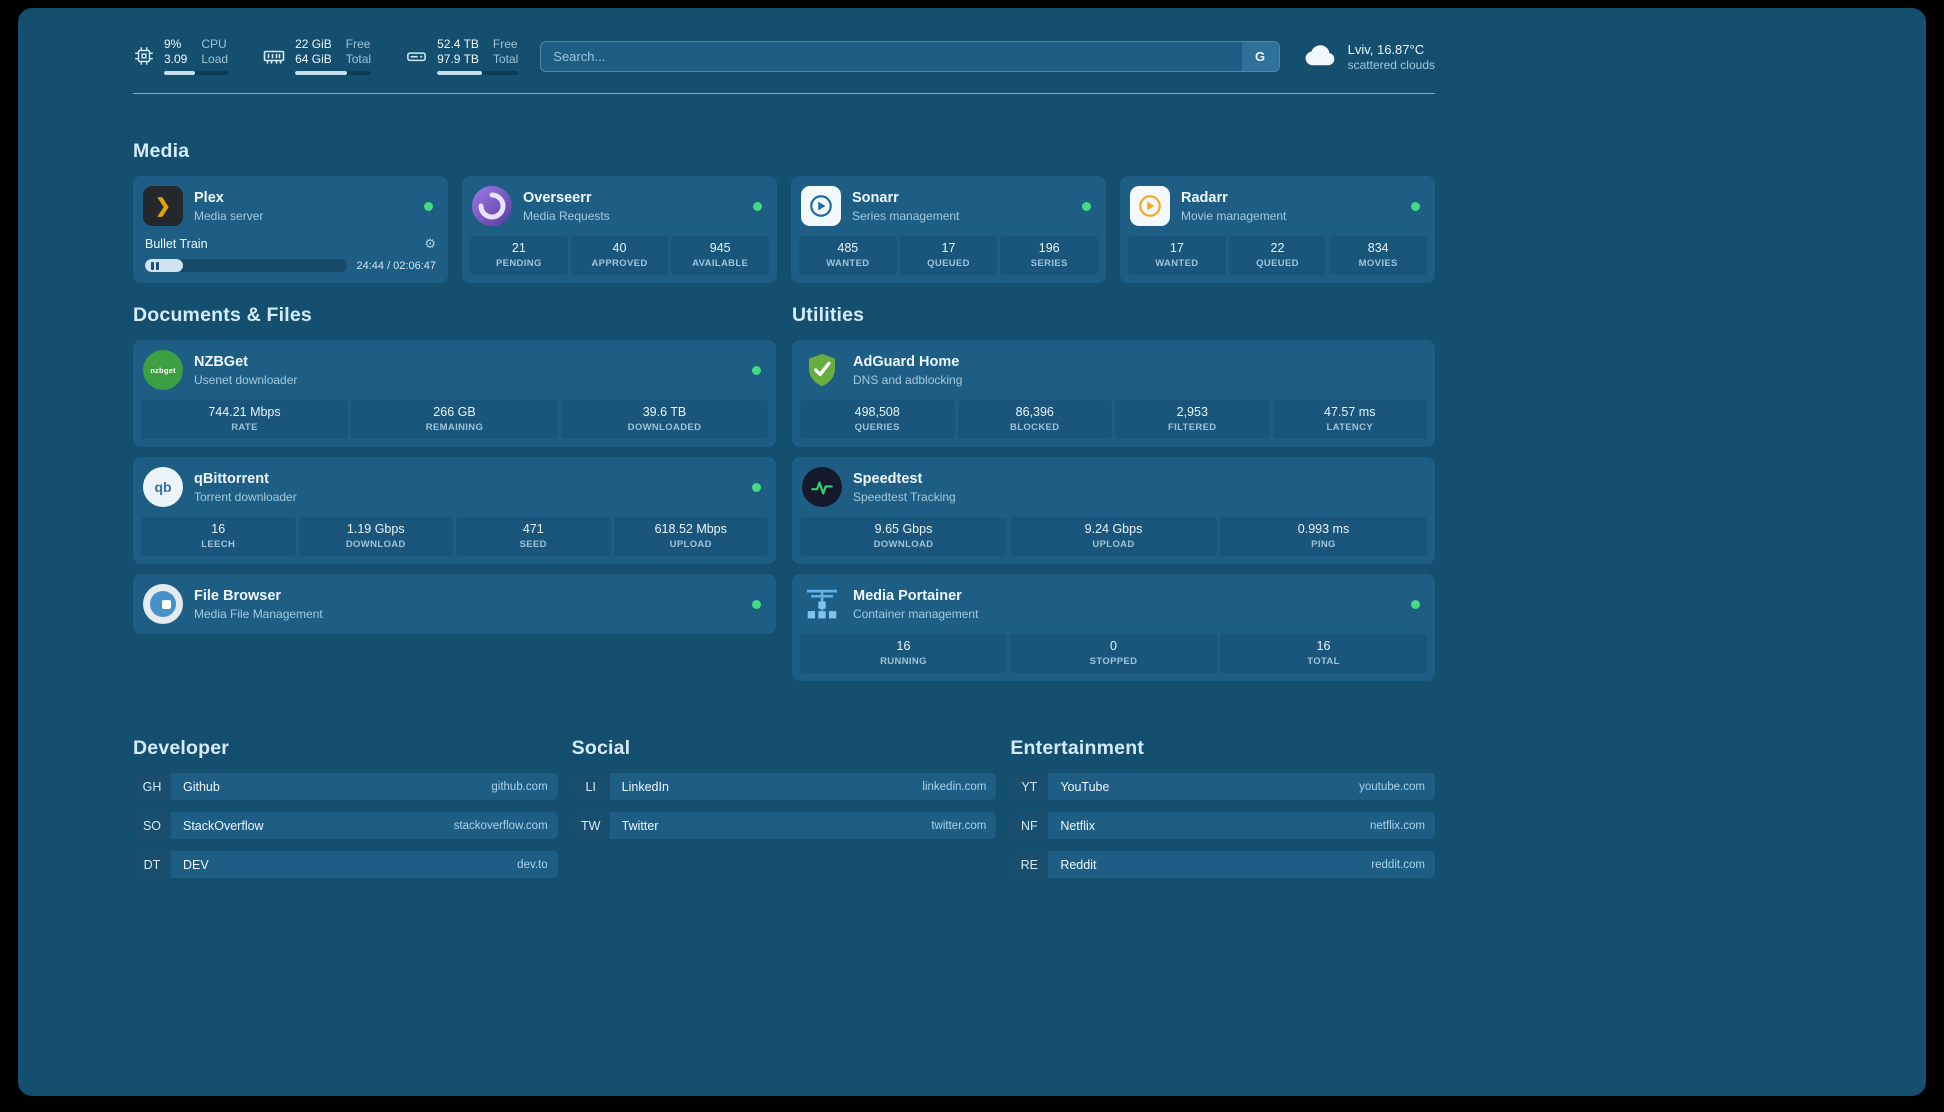  Describe the element at coordinates (358, 44) in the screenshot. I see `memory-free-label: Free` at that location.